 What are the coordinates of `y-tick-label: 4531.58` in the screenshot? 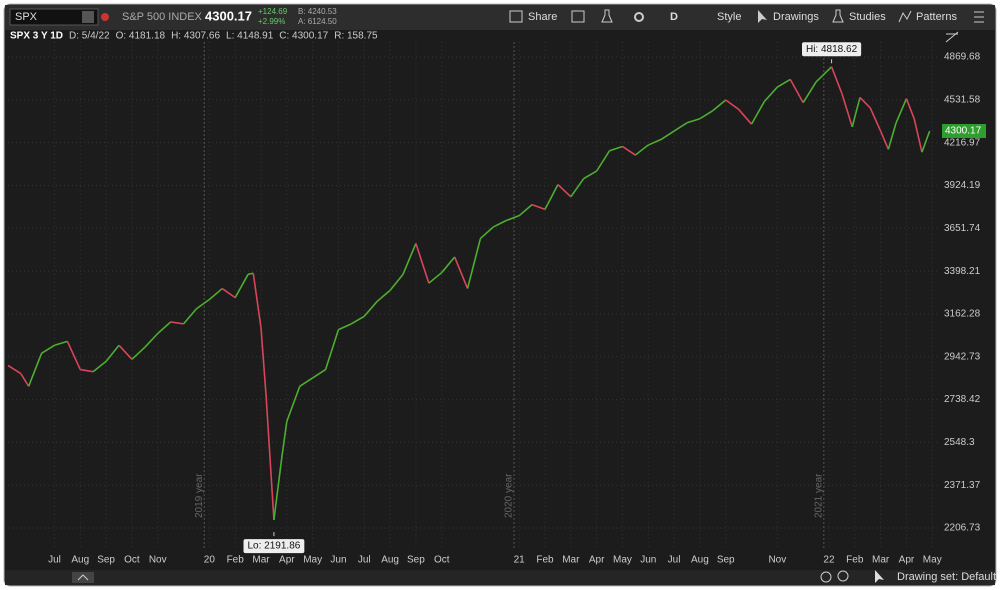 It's located at (962, 99).